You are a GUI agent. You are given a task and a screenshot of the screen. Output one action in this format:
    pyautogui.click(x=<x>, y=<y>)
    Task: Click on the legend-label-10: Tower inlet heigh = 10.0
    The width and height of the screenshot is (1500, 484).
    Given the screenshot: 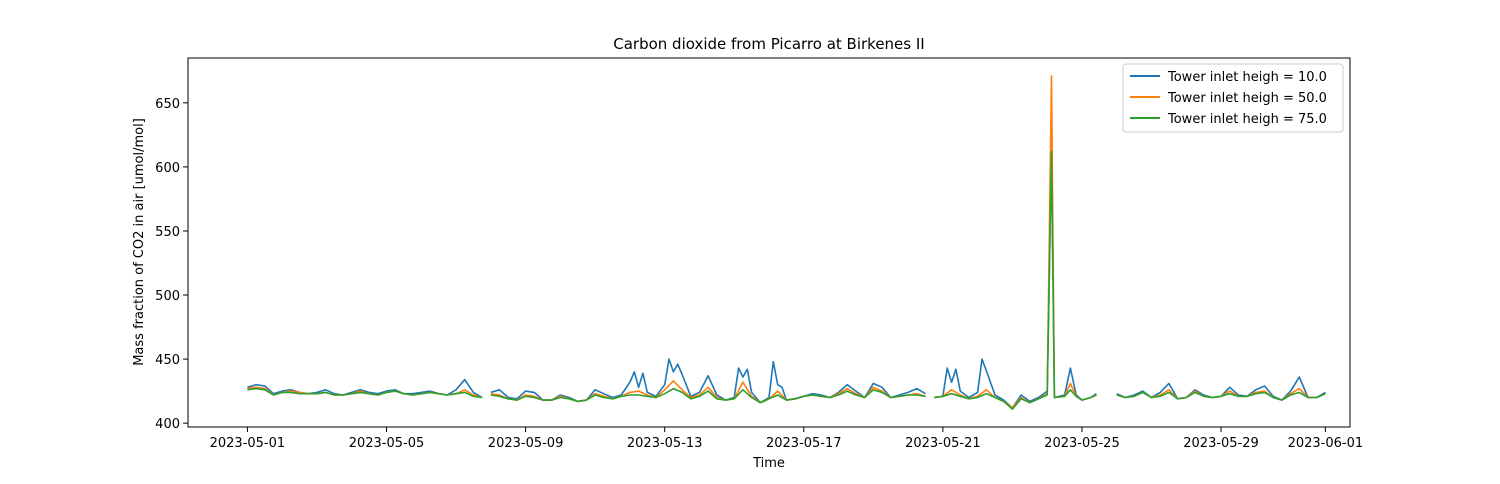 What is the action you would take?
    pyautogui.click(x=1247, y=77)
    